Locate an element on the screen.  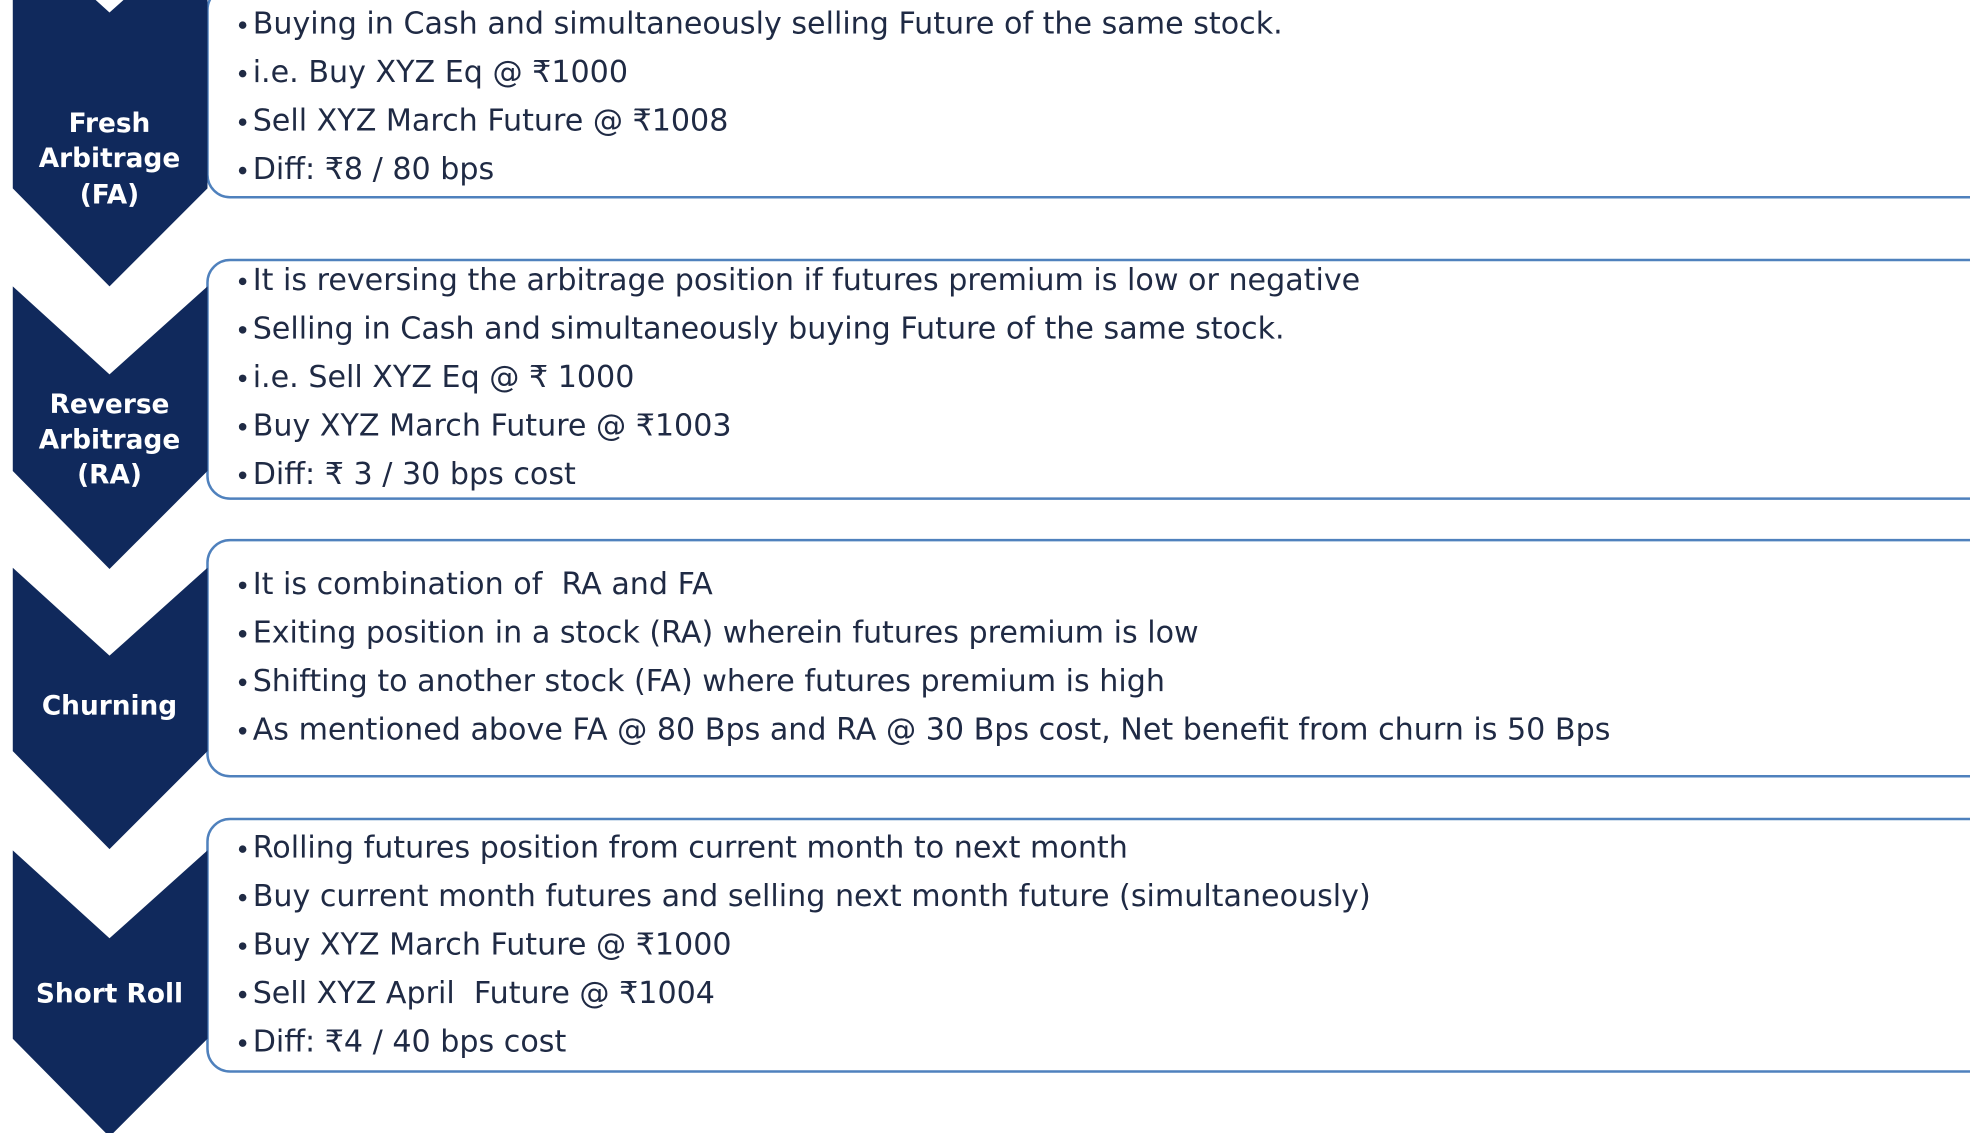
chevron-label: Short Roll is located at coordinates (109, 994).